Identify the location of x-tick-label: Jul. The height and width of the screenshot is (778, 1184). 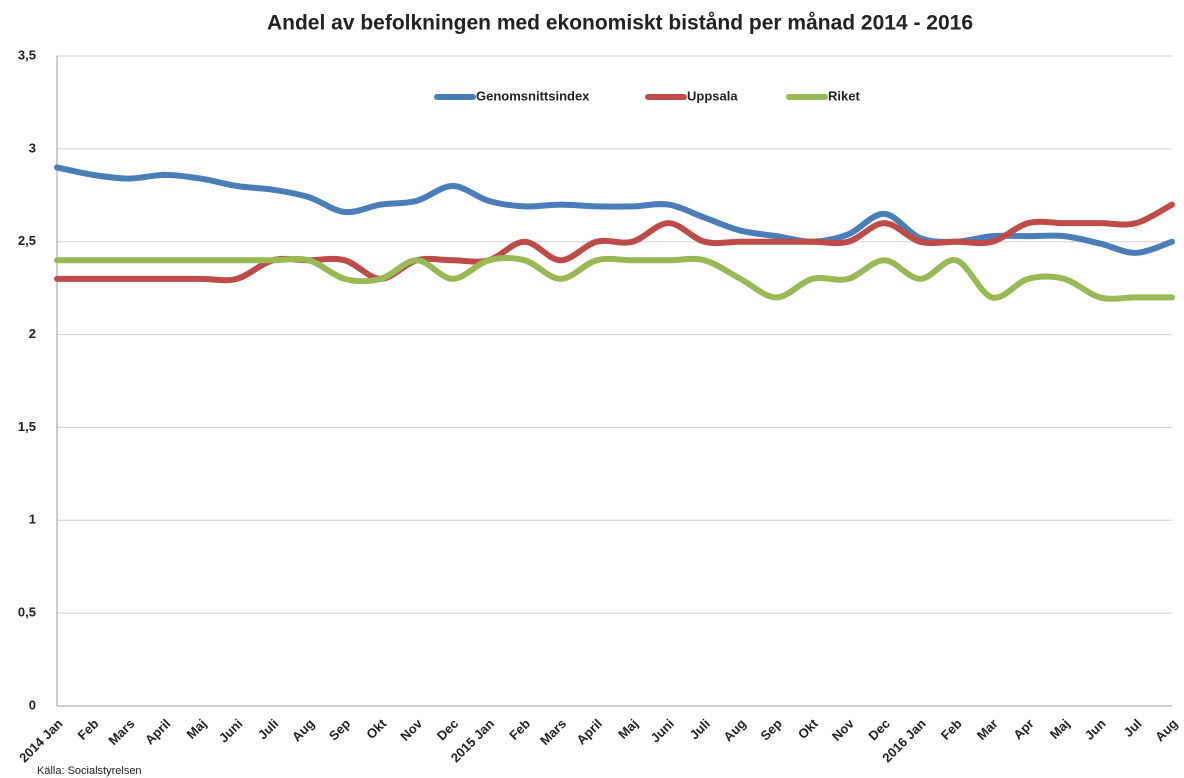
(1133, 728).